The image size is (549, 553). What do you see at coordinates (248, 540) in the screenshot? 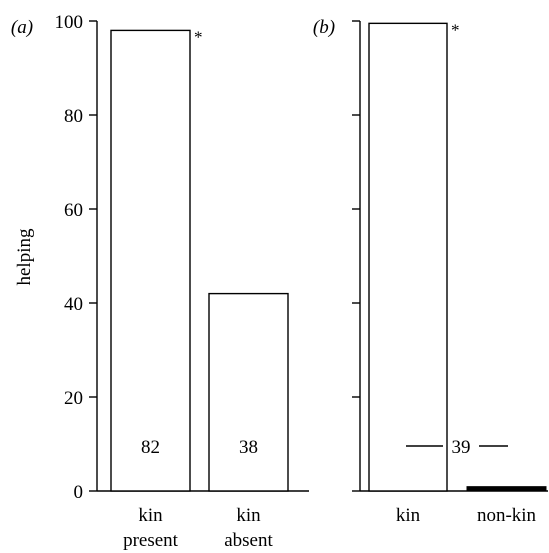
I see `category-label: absent` at bounding box center [248, 540].